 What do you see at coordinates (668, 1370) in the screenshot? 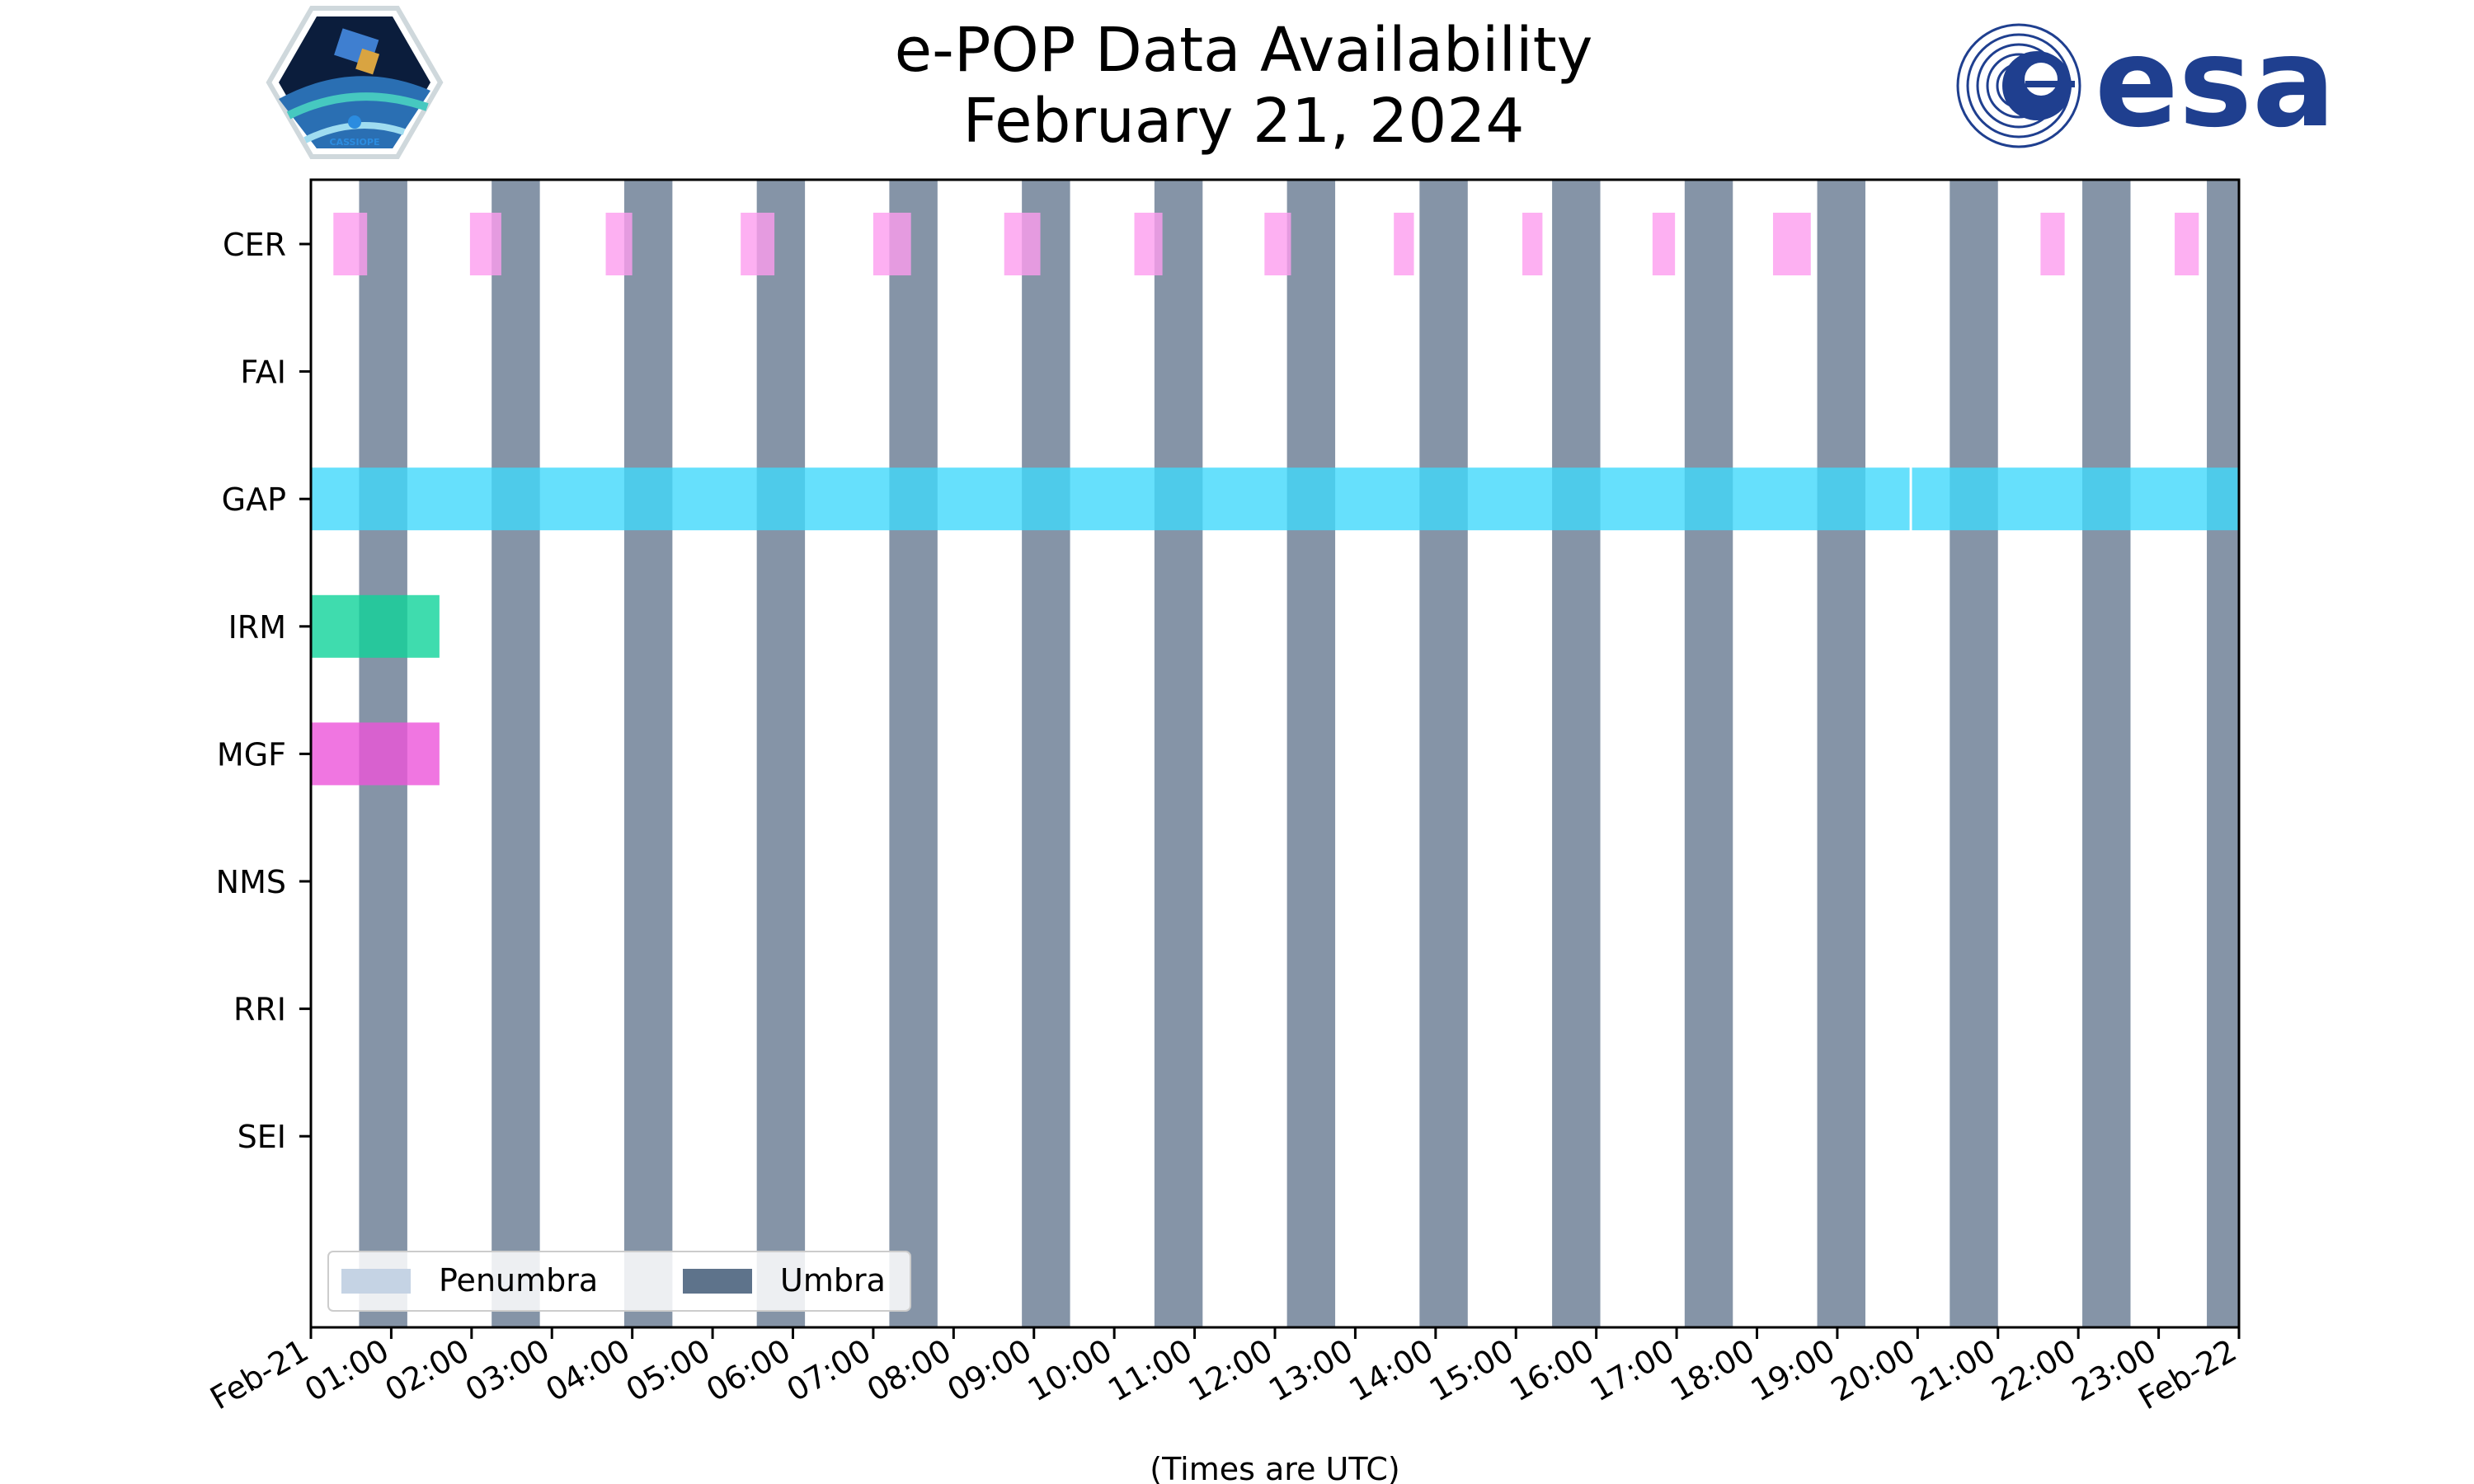
I see `x-tick-label: 05:00` at bounding box center [668, 1370].